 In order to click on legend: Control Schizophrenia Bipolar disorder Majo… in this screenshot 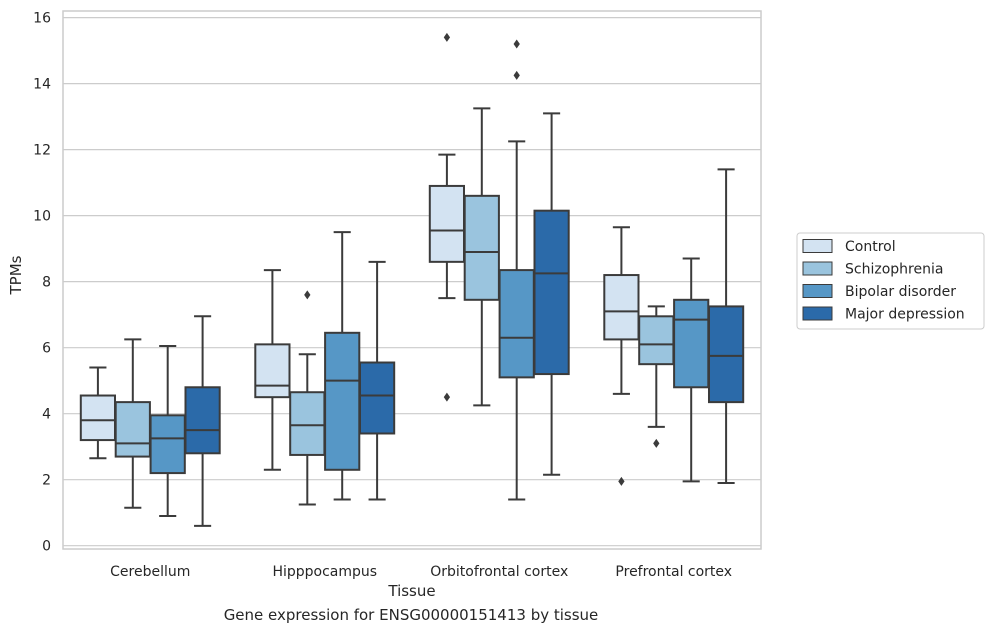, I will do `click(890, 281)`.